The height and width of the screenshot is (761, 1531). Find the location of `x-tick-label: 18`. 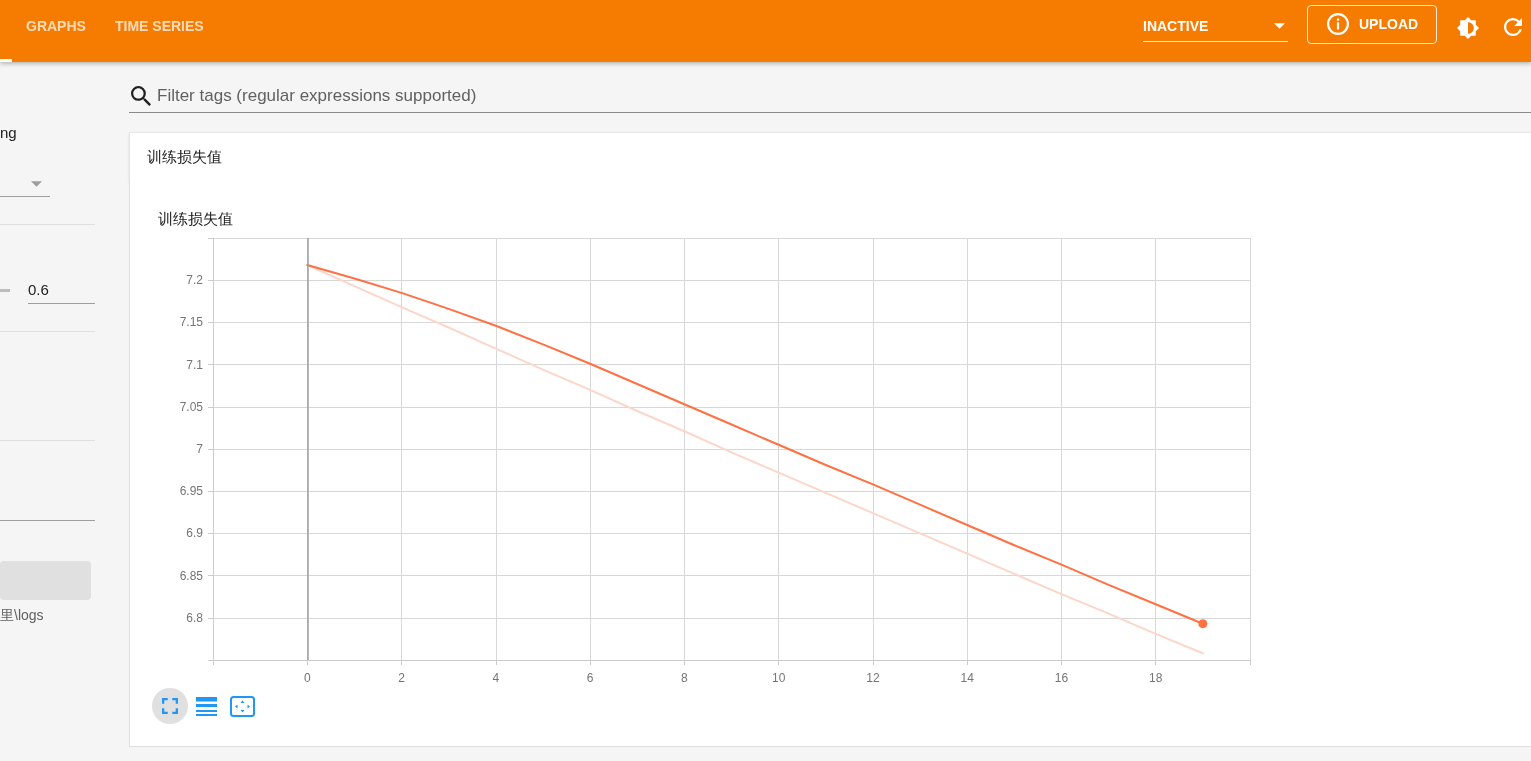

x-tick-label: 18 is located at coordinates (1156, 678).